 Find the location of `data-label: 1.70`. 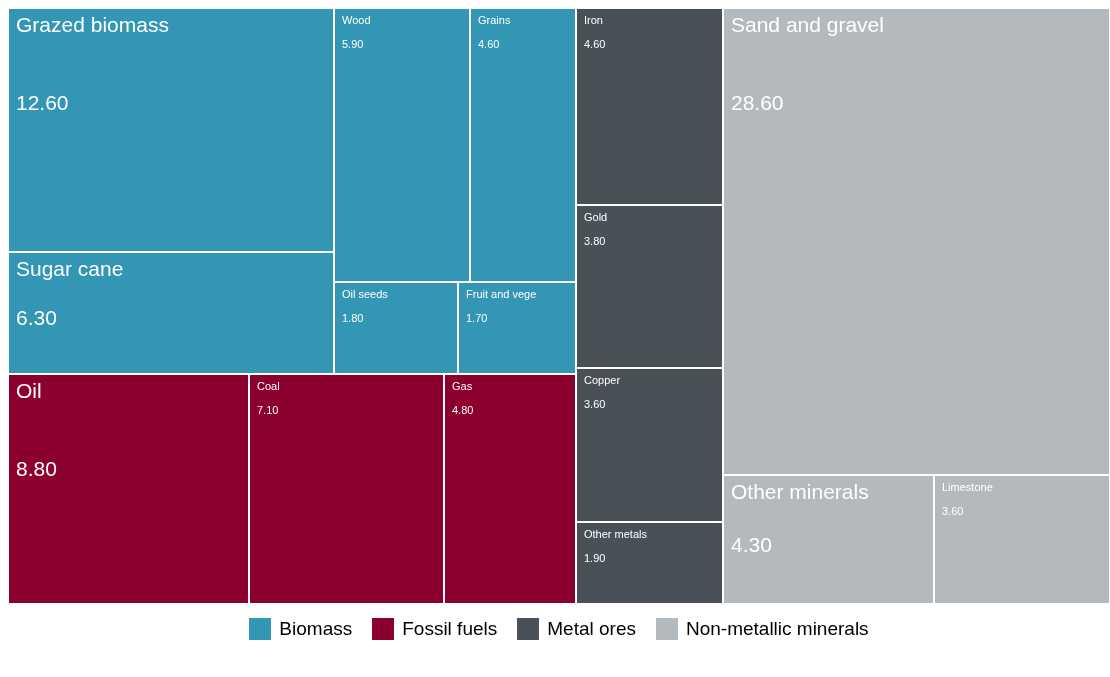

data-label: 1.70 is located at coordinates (477, 318).